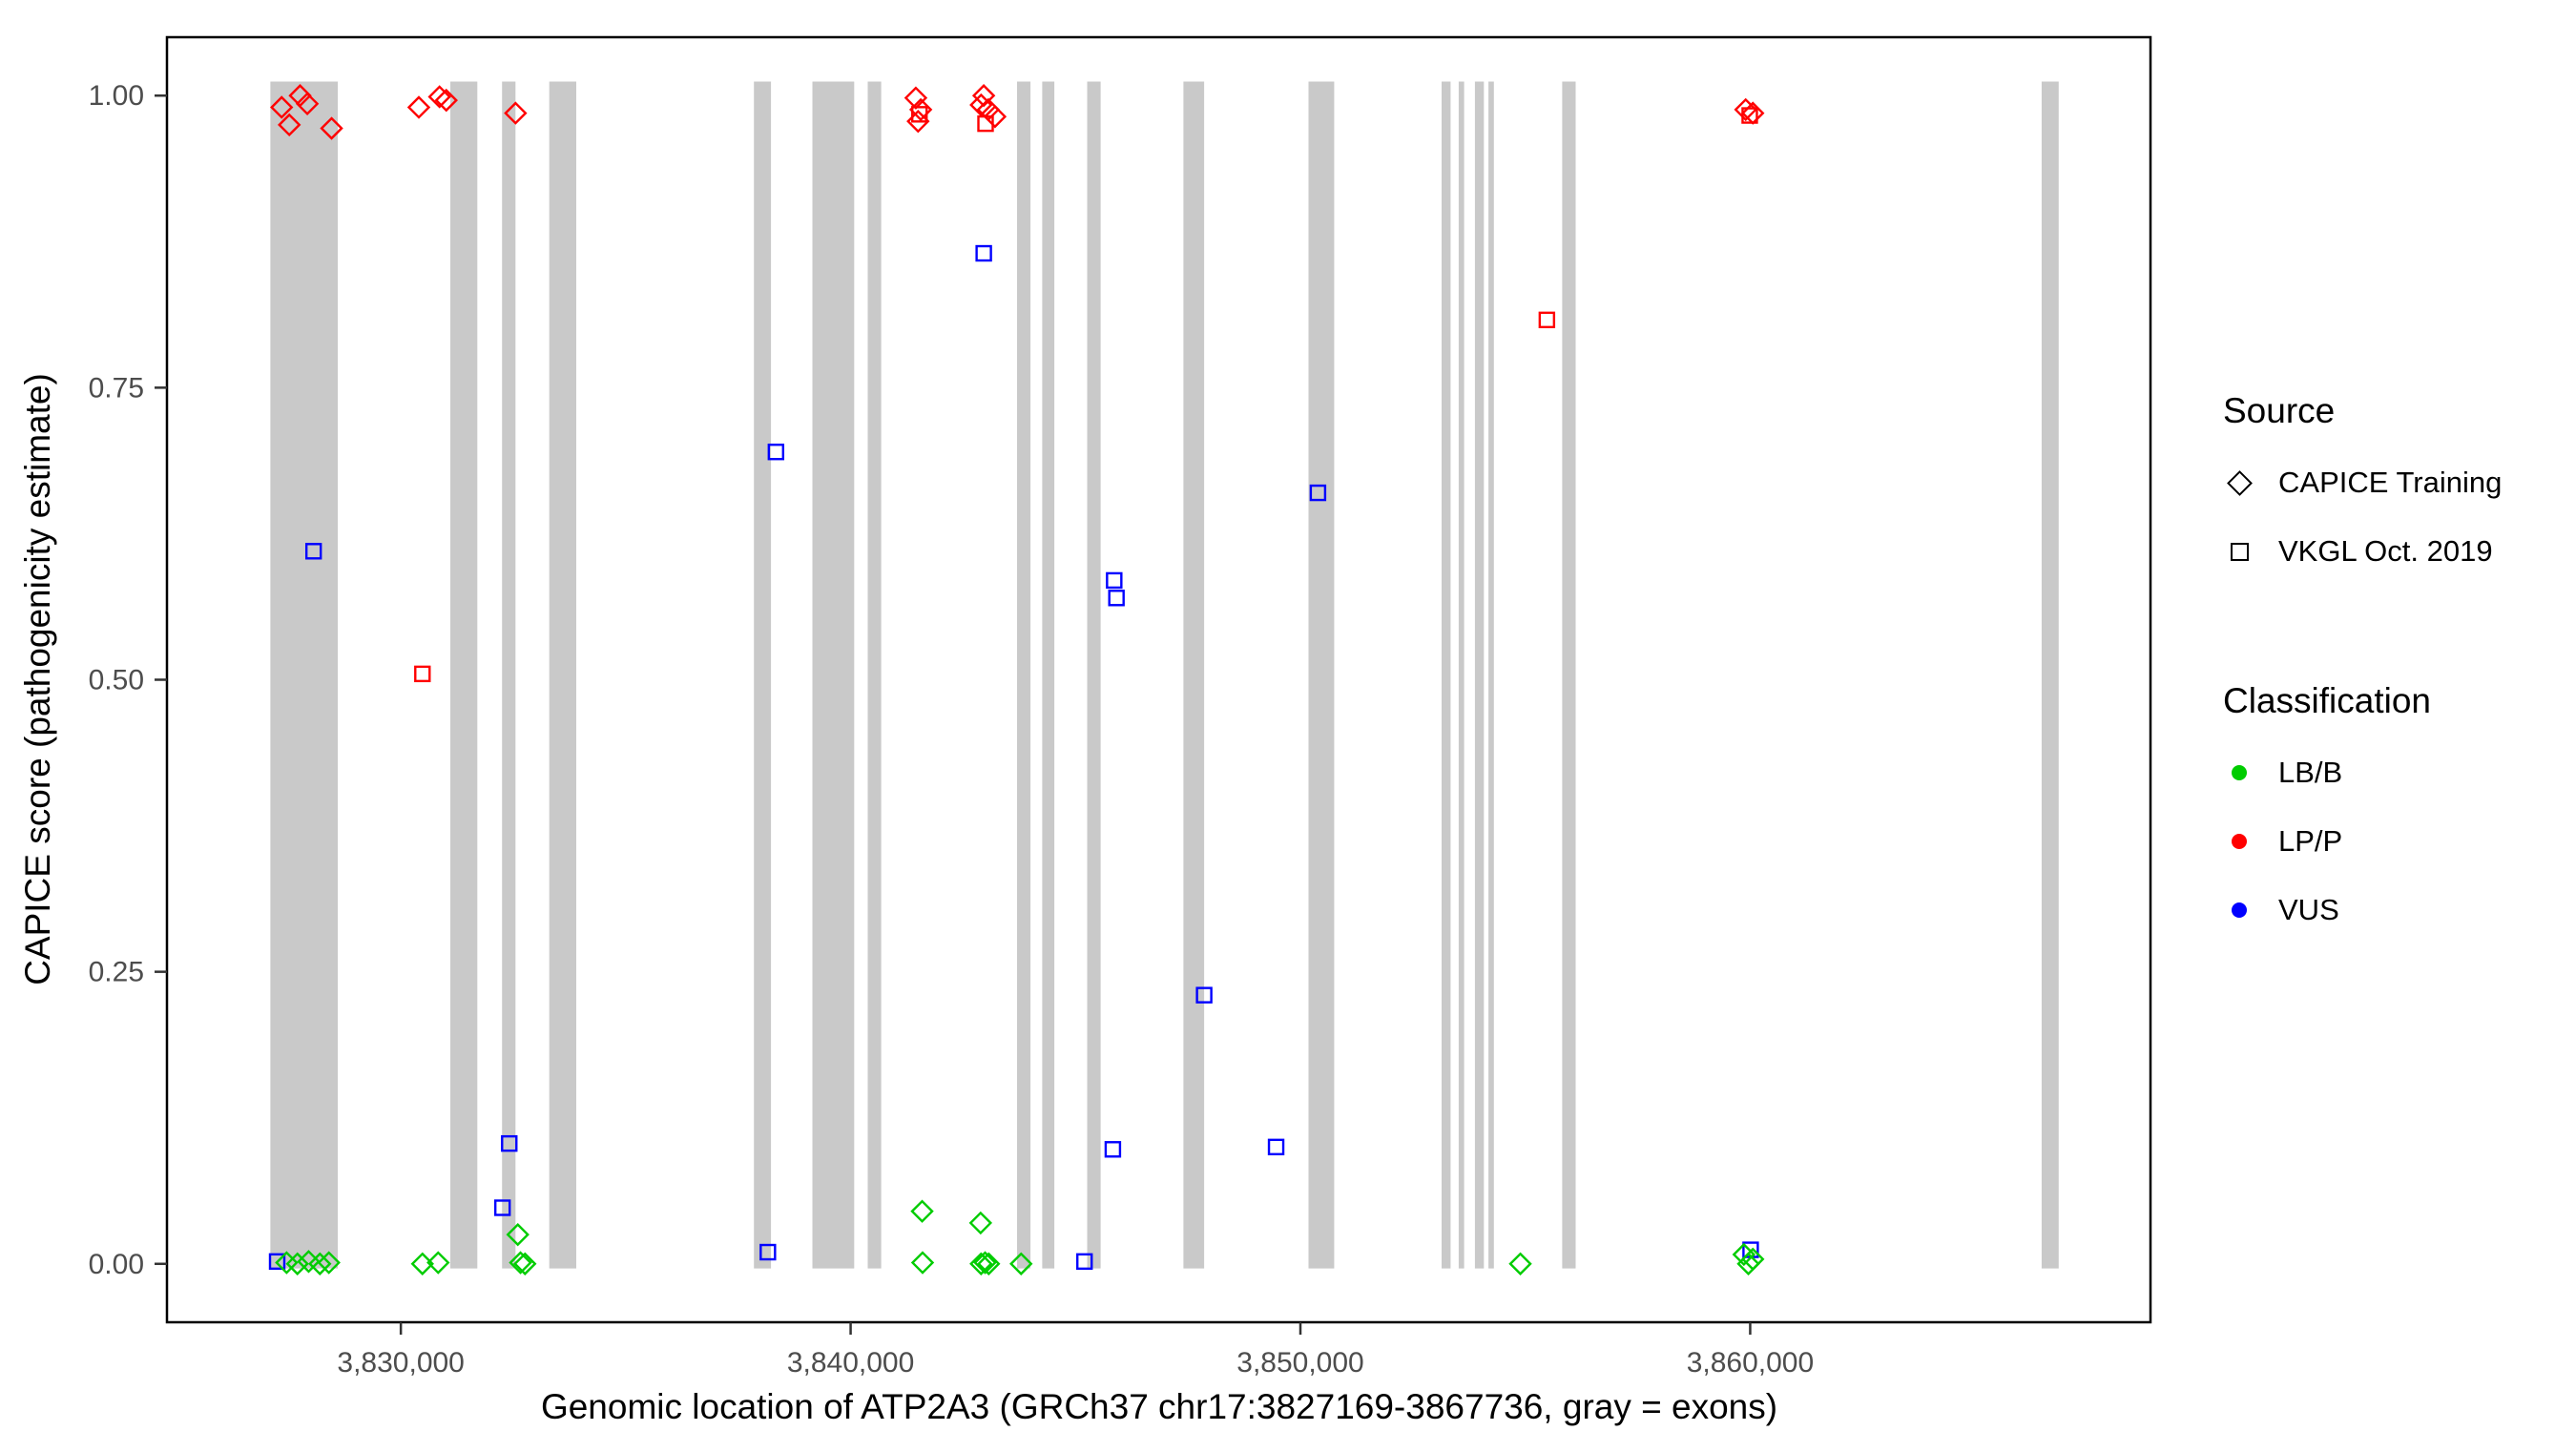 The height and width of the screenshot is (1431, 2576). I want to click on x-tick-label: 3,830,000, so click(400, 1363).